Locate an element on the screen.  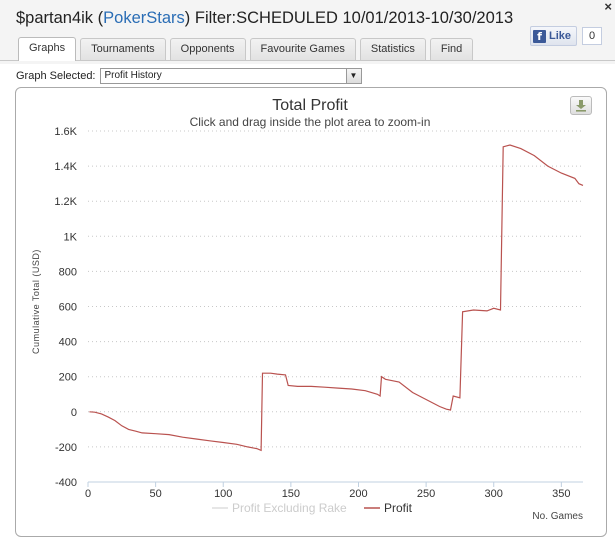
close-paren: ) is located at coordinates (187, 18).